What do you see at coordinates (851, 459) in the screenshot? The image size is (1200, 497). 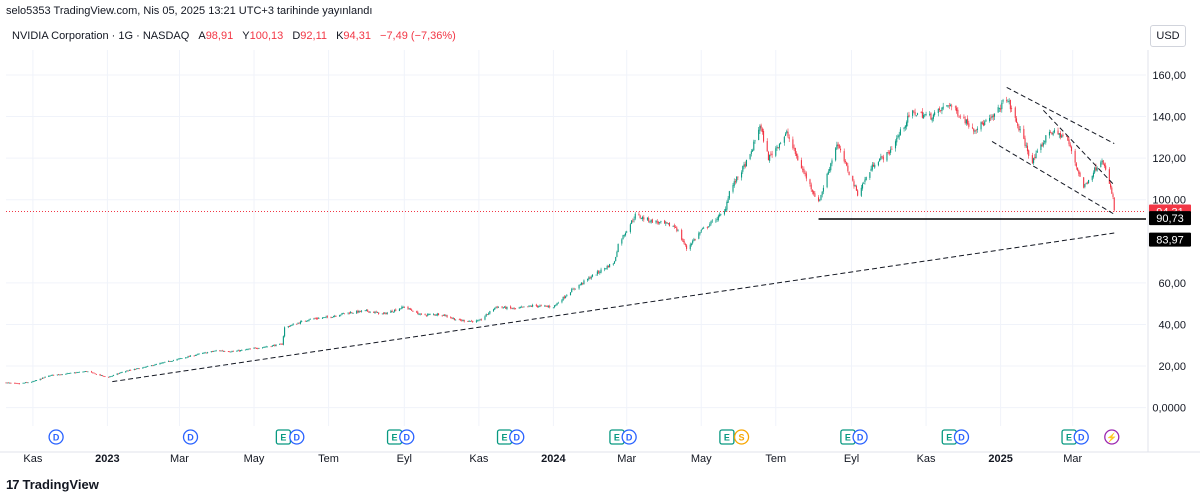 I see `x-tick-label: Eyl` at bounding box center [851, 459].